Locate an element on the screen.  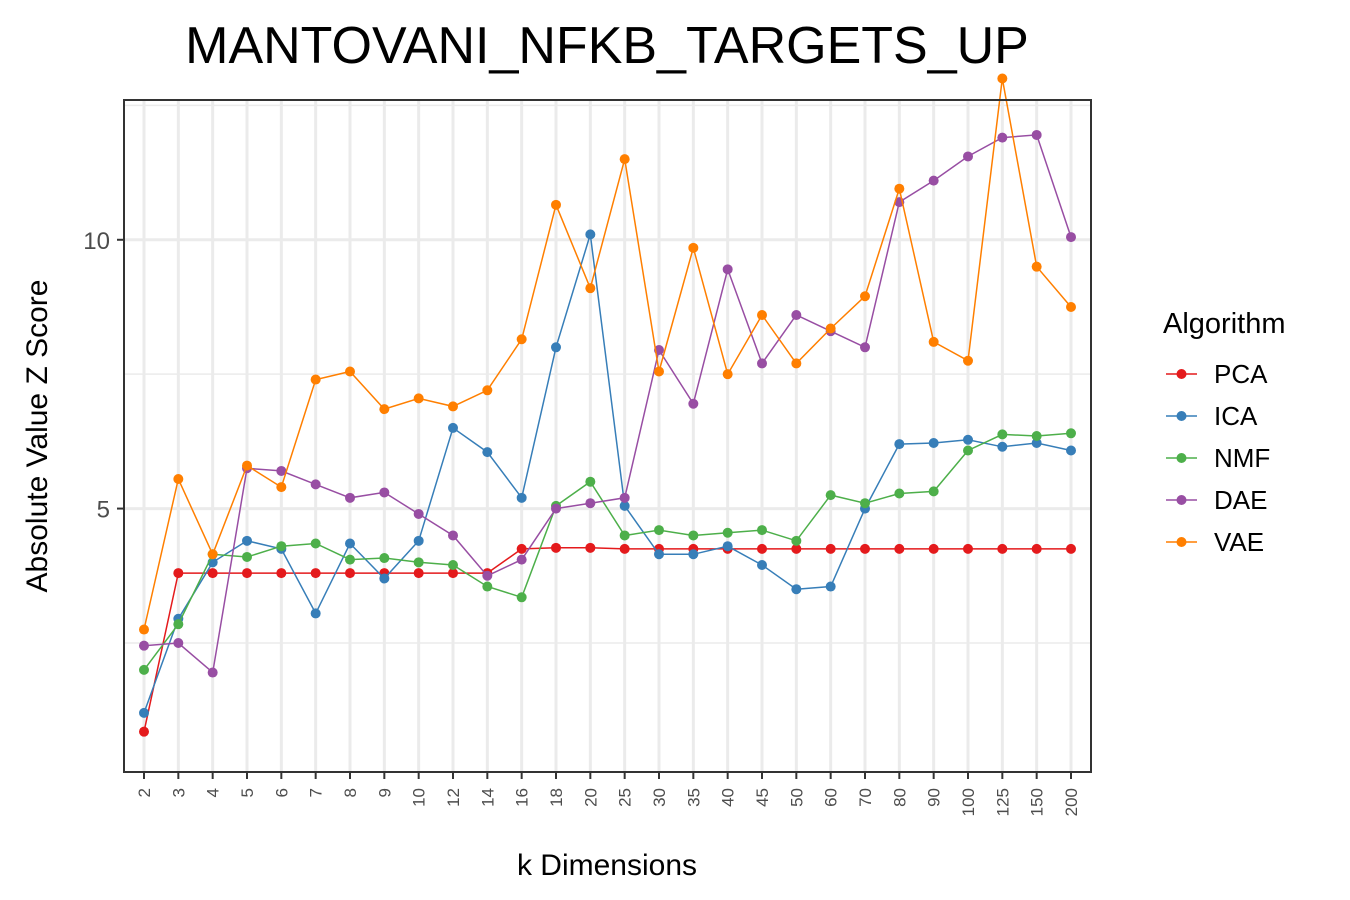
x-tick-label: 200 is located at coordinates (1071, 802).